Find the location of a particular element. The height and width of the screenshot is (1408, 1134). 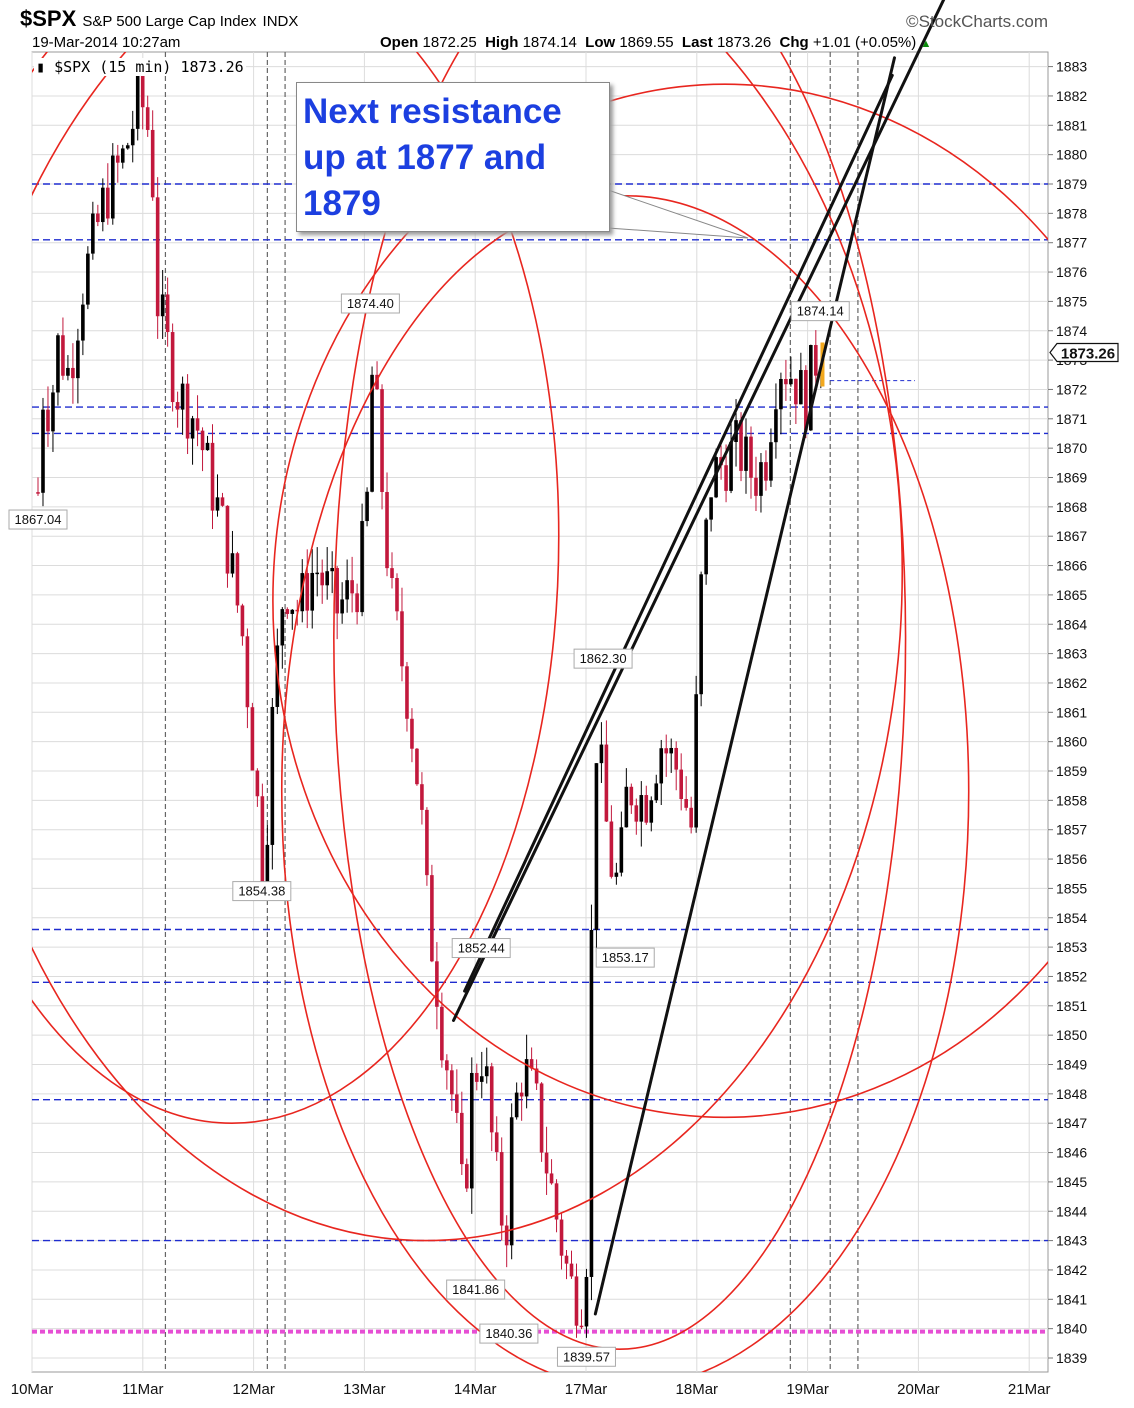

y-tick-label: 1843 is located at coordinates (1071, 1241).